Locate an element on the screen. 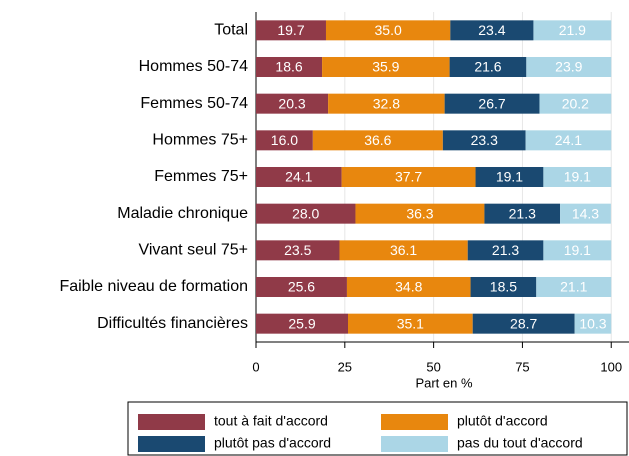 The height and width of the screenshot is (456, 629). y-tick-label: Femmes 50-74 is located at coordinates (194, 103).